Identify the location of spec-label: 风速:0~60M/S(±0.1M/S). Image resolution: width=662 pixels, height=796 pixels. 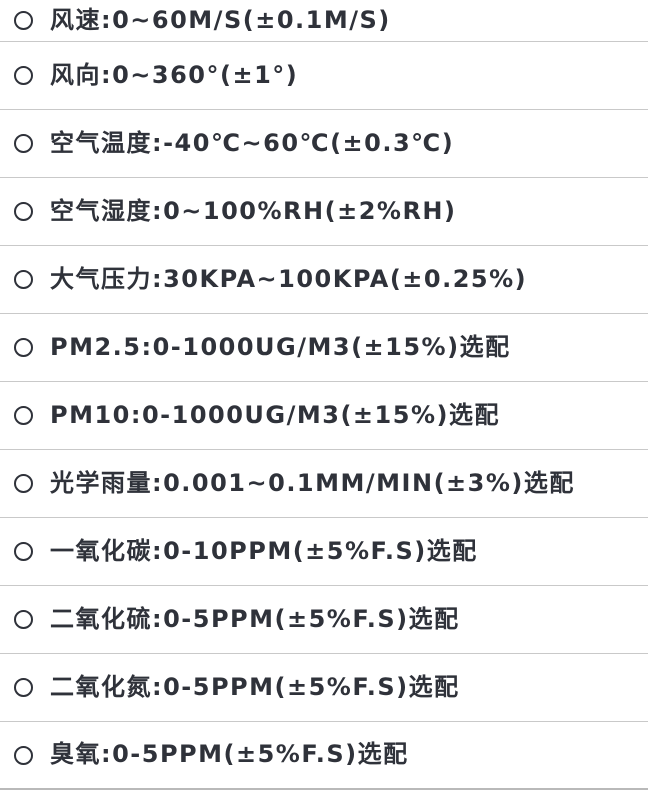
(220, 19).